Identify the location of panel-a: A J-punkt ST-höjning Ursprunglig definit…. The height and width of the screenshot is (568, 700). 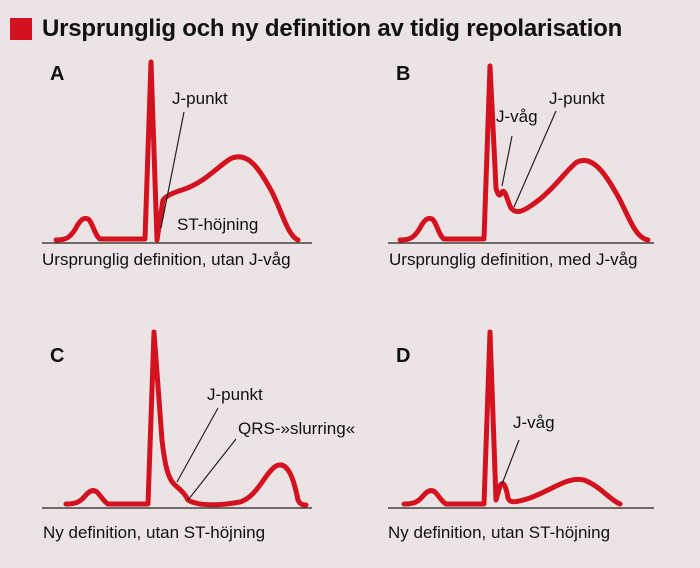
(177, 164).